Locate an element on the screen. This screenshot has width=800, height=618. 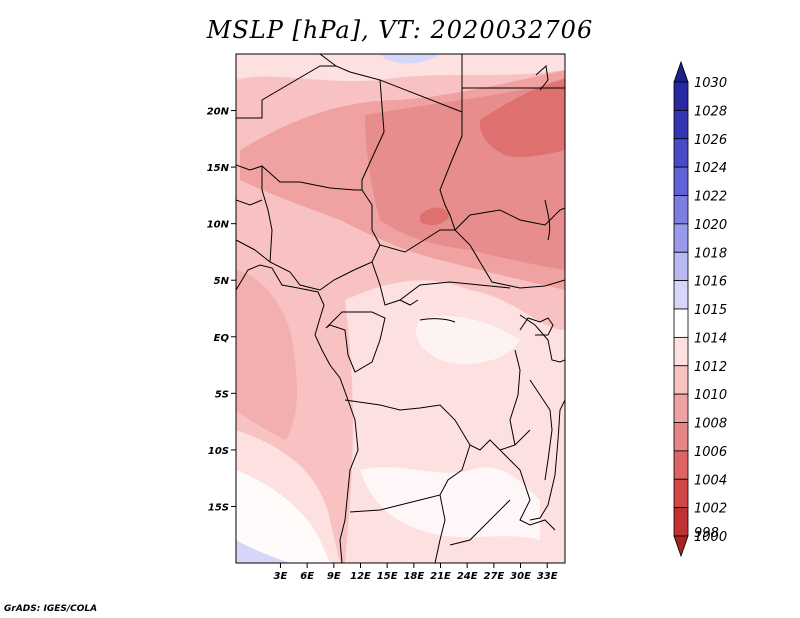
colorbar-label: 1018 is located at coordinates (710, 253).